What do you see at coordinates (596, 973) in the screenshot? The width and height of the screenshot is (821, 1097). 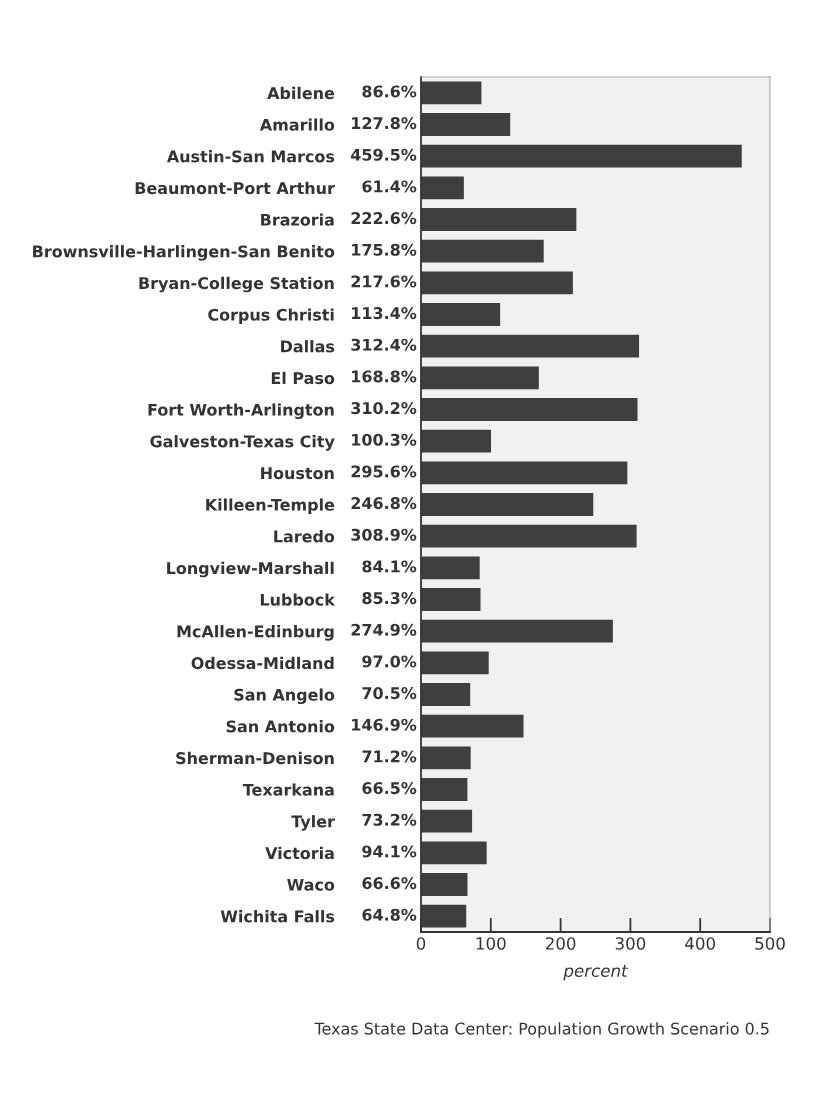 I see `x-axis-title: percent` at bounding box center [596, 973].